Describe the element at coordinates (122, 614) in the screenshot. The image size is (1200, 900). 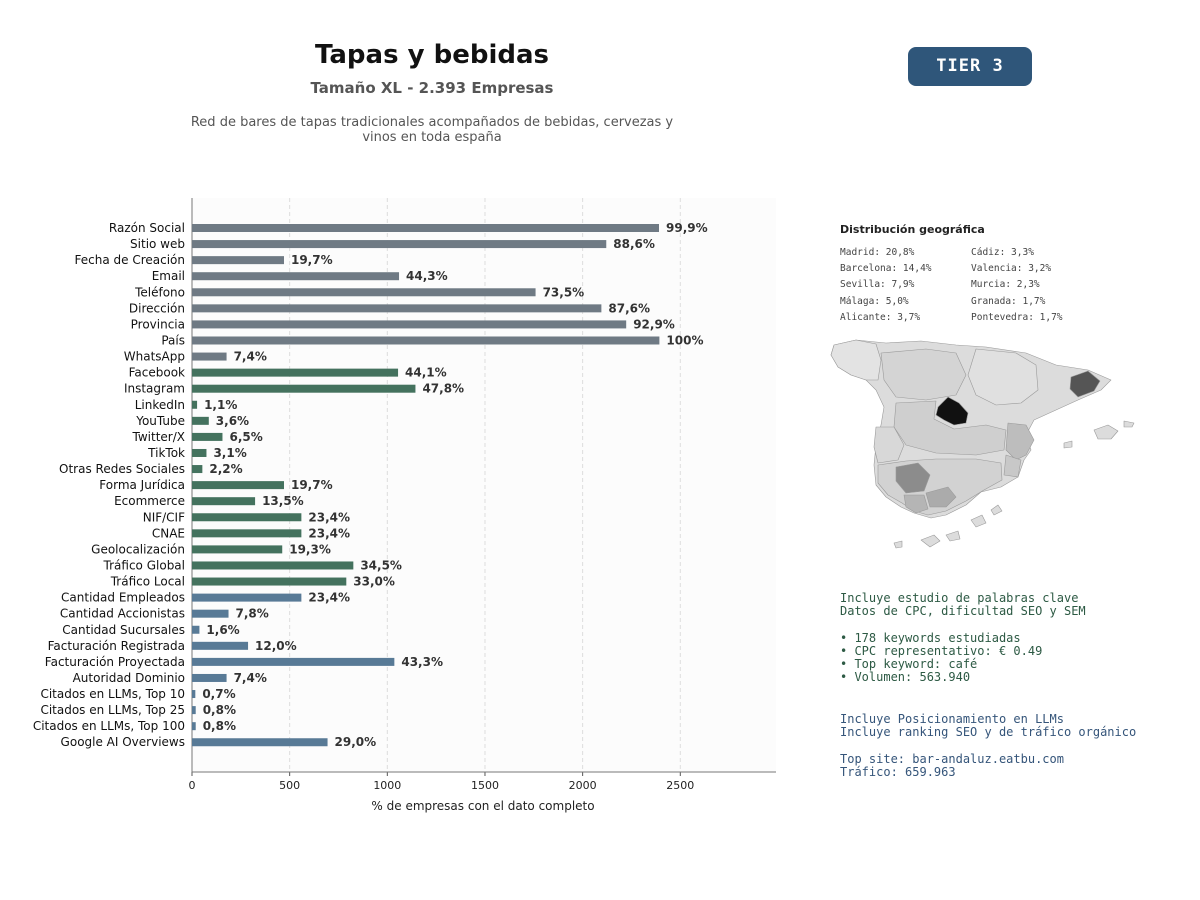
I see `category-label: Cantidad Accionistas` at that location.